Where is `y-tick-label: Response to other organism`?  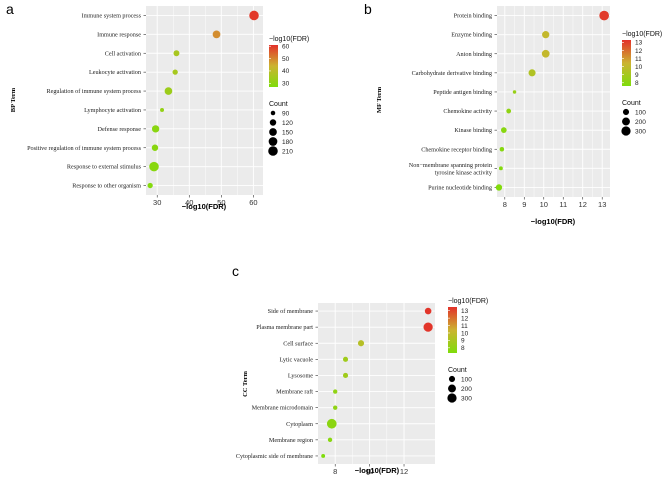
y-tick-label: Response to other organism is located at coordinates (106, 186).